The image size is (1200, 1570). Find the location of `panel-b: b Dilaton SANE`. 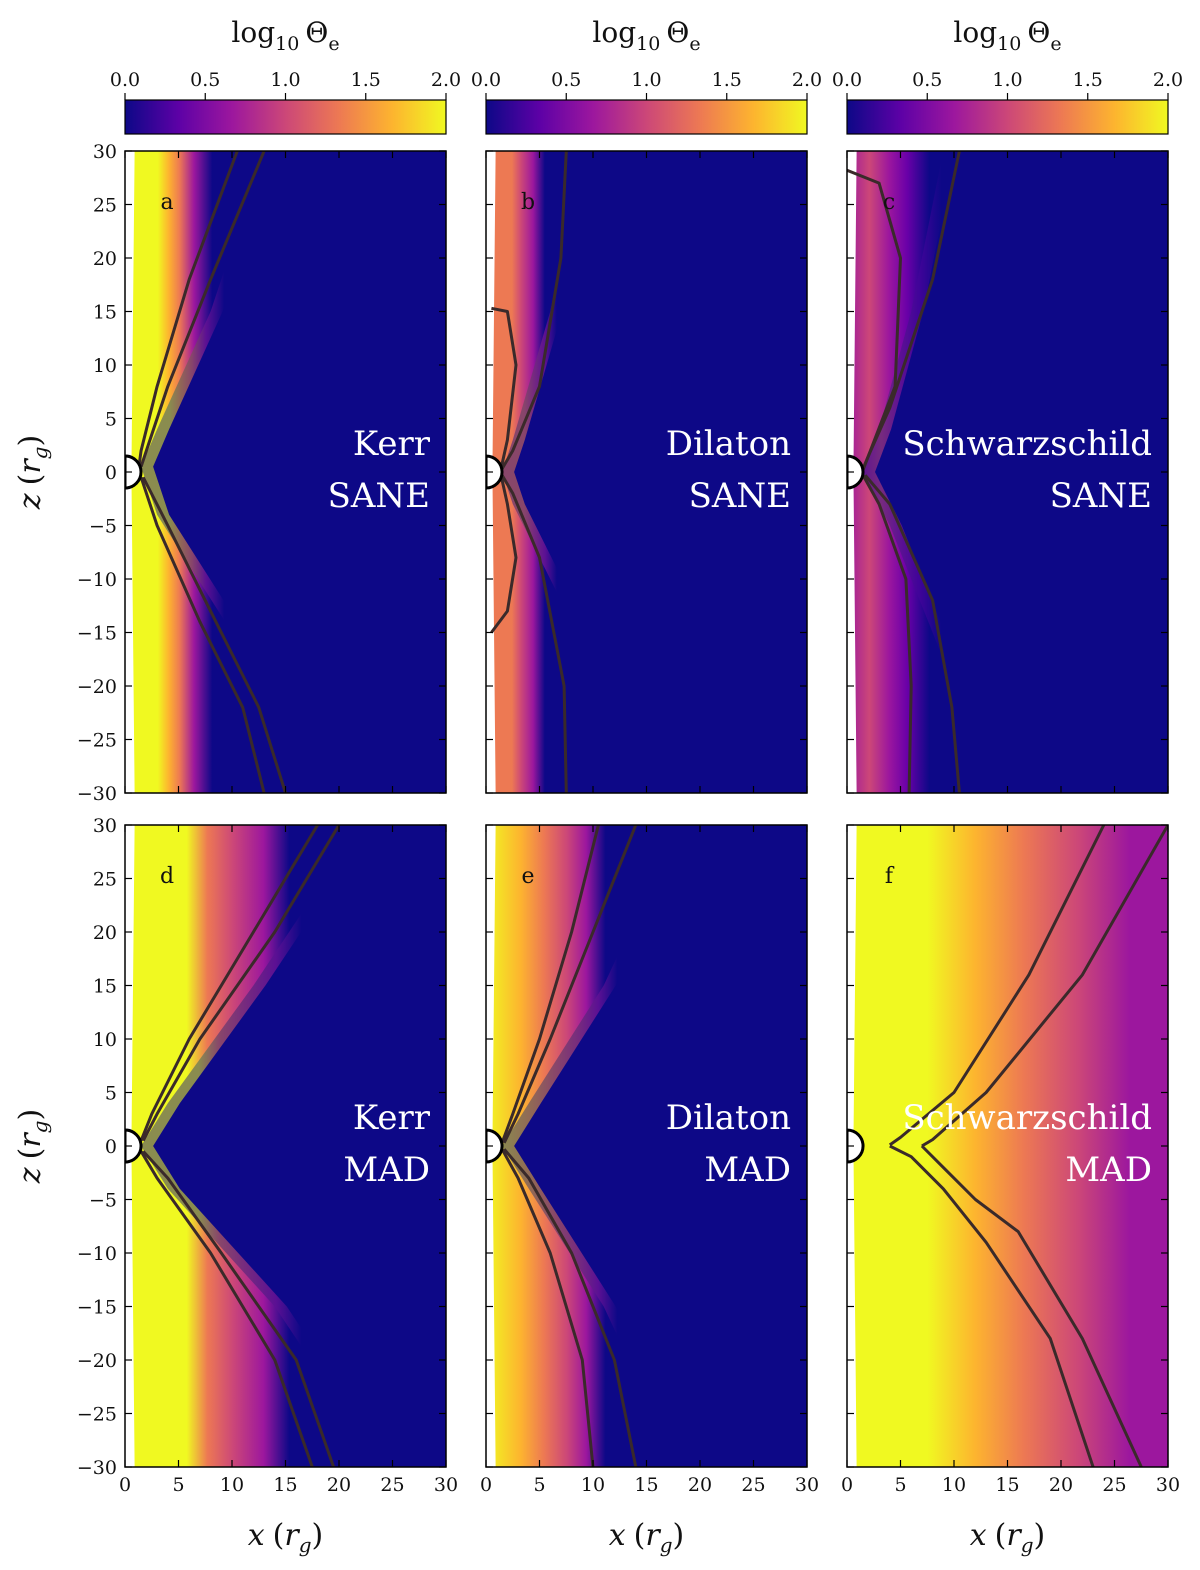

panel-b: b Dilaton SANE is located at coordinates (646, 472).